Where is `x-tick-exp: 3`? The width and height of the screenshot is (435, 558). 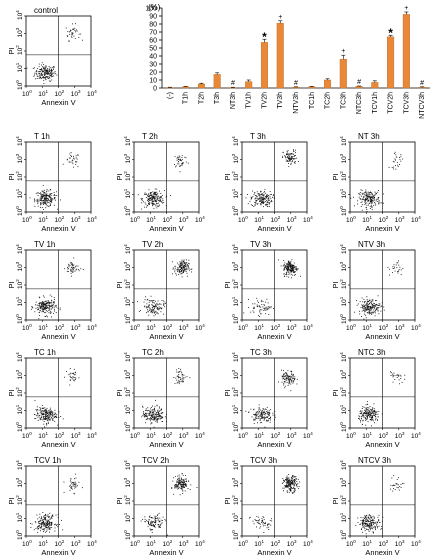
x-tick-exp: 3 is located at coordinates (187, 325).